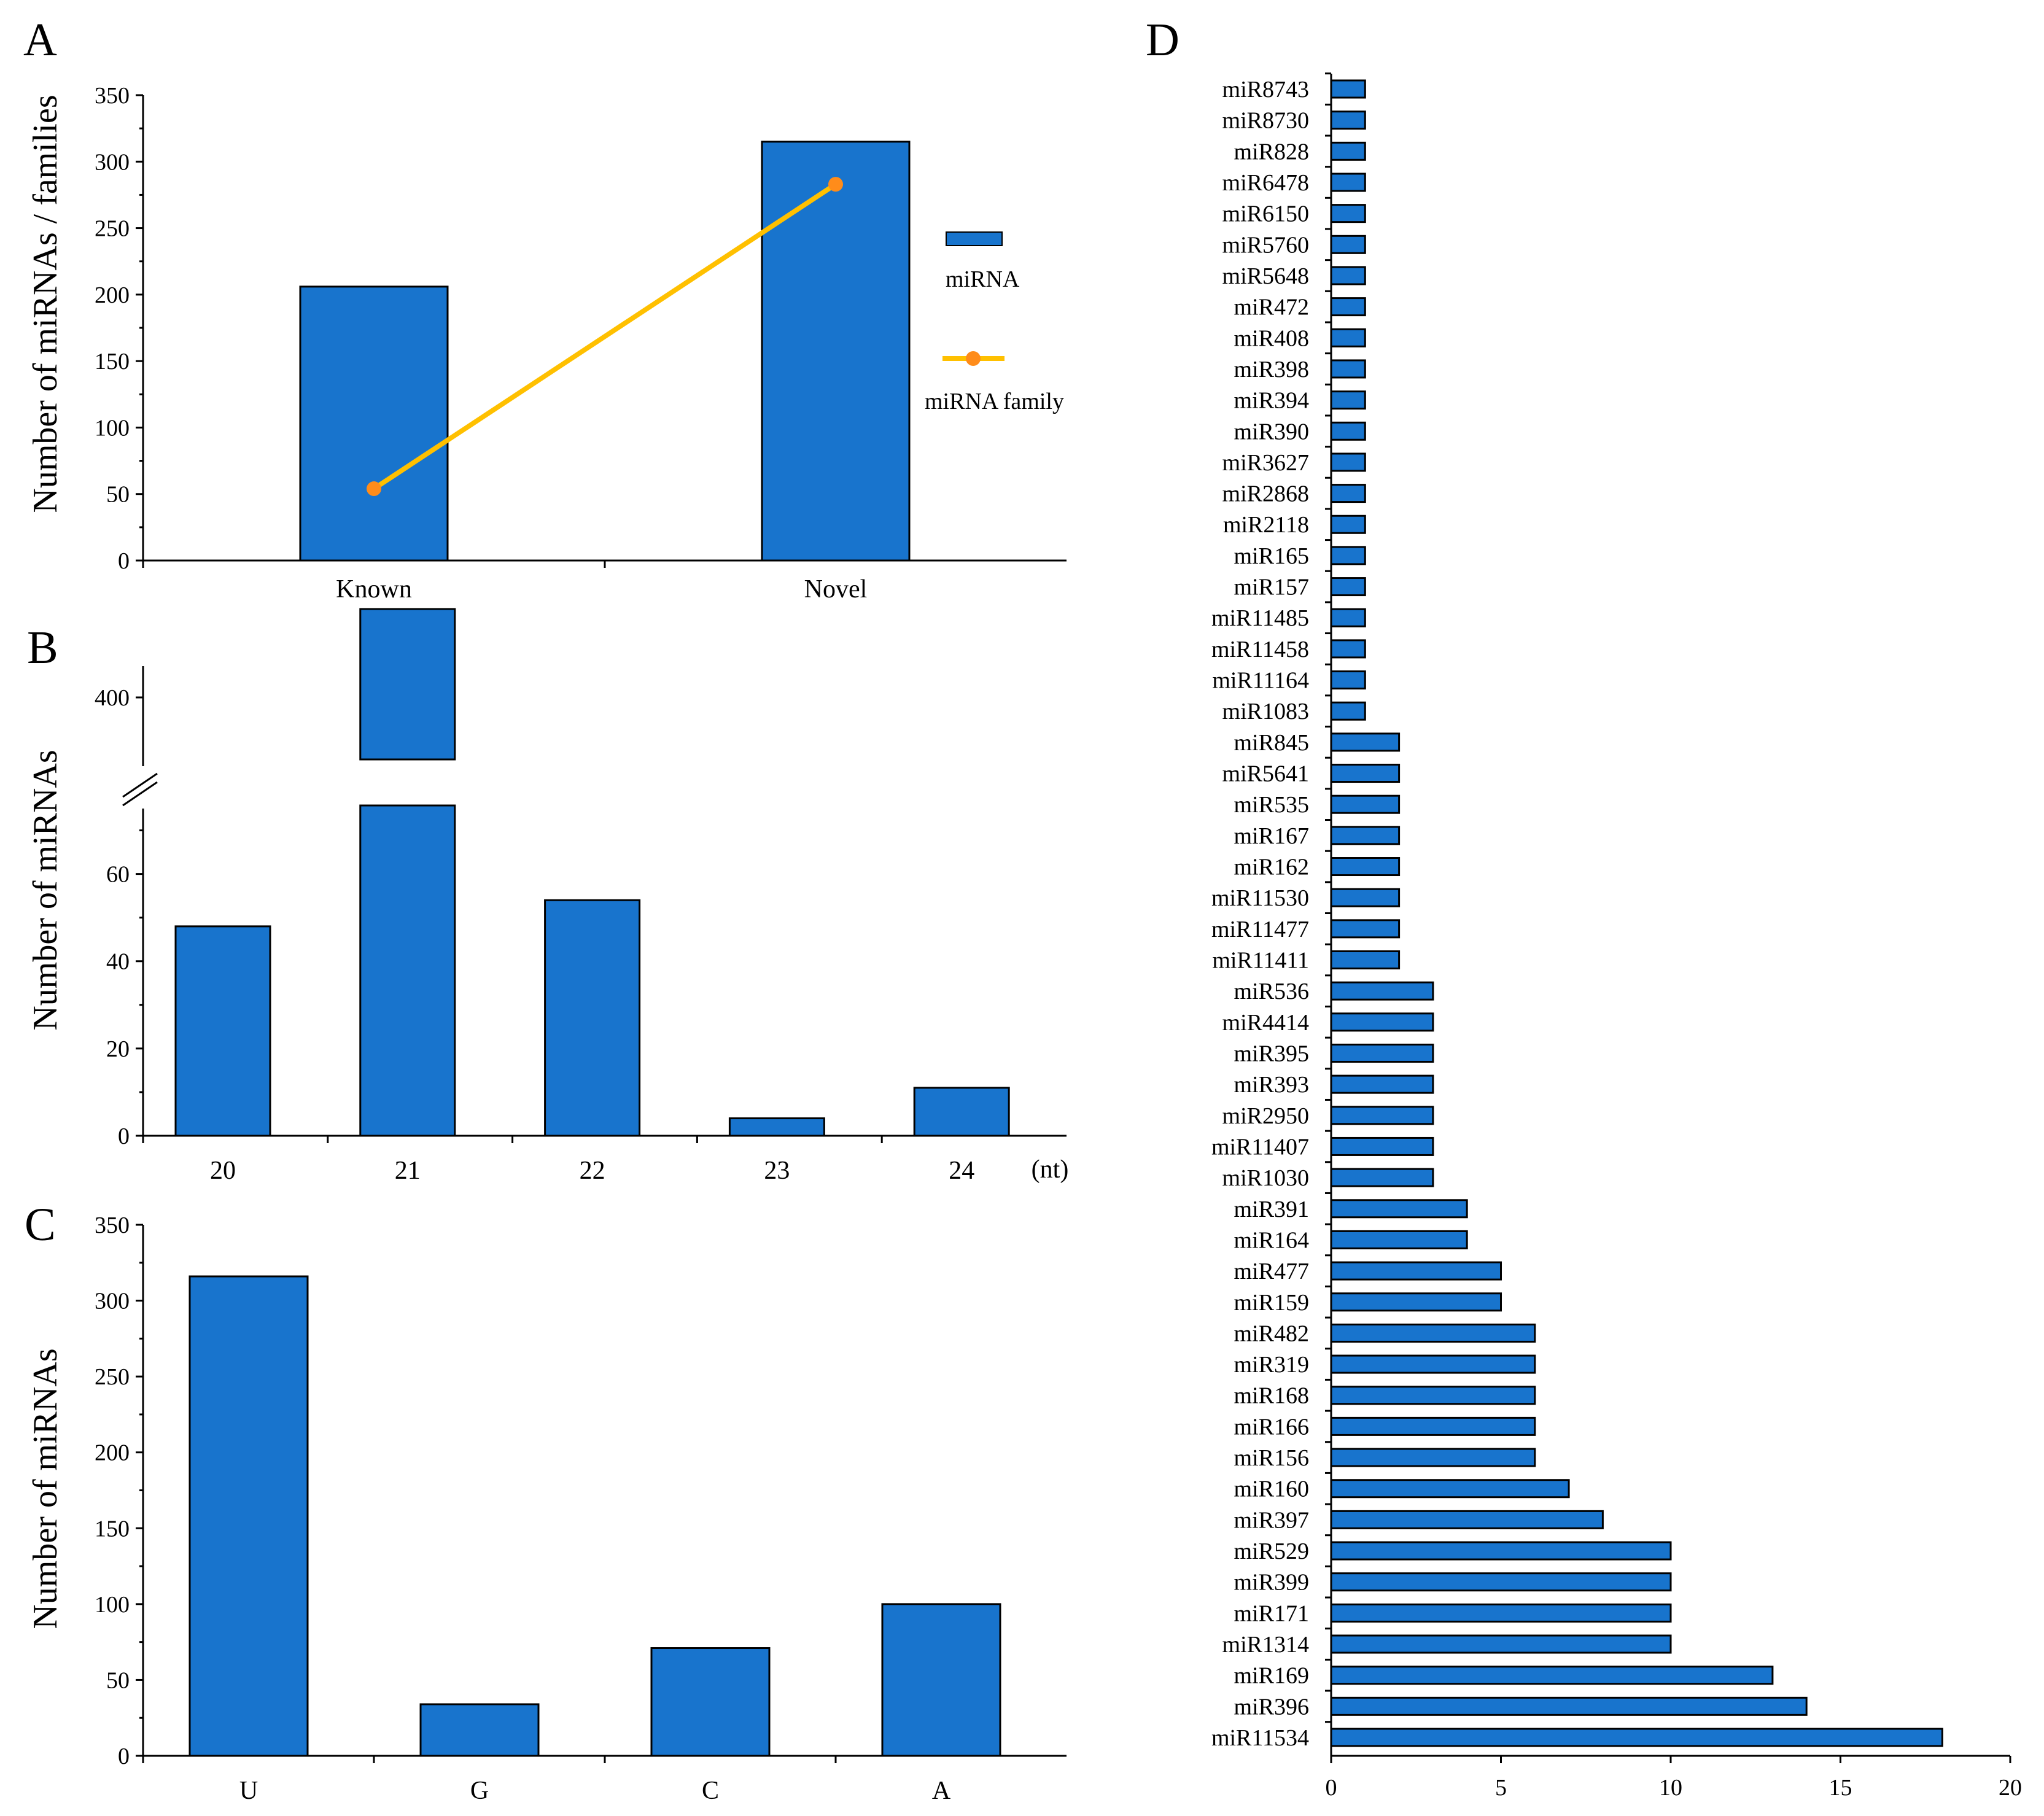  What do you see at coordinates (1433, 1426) in the screenshot?
I see `panel-d-bar-mir166` at bounding box center [1433, 1426].